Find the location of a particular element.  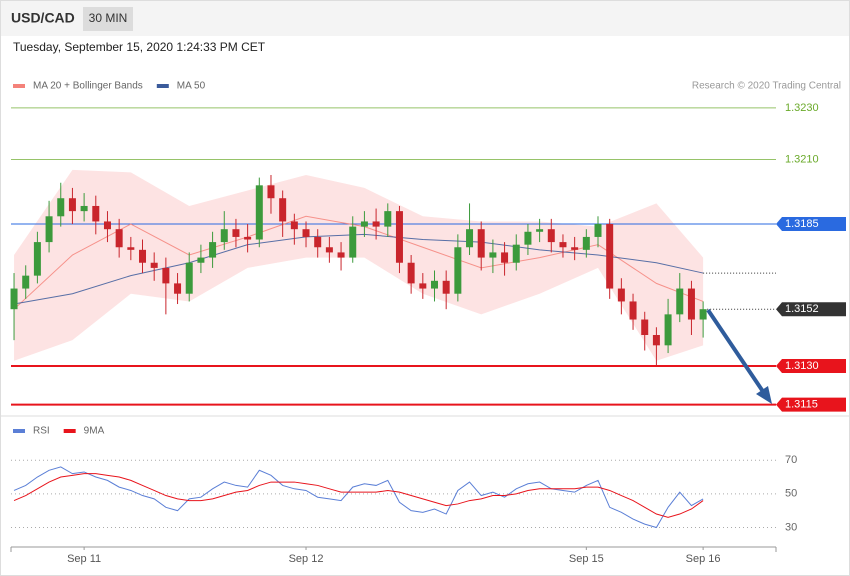

level-label: 1.3152 is located at coordinates (802, 309).